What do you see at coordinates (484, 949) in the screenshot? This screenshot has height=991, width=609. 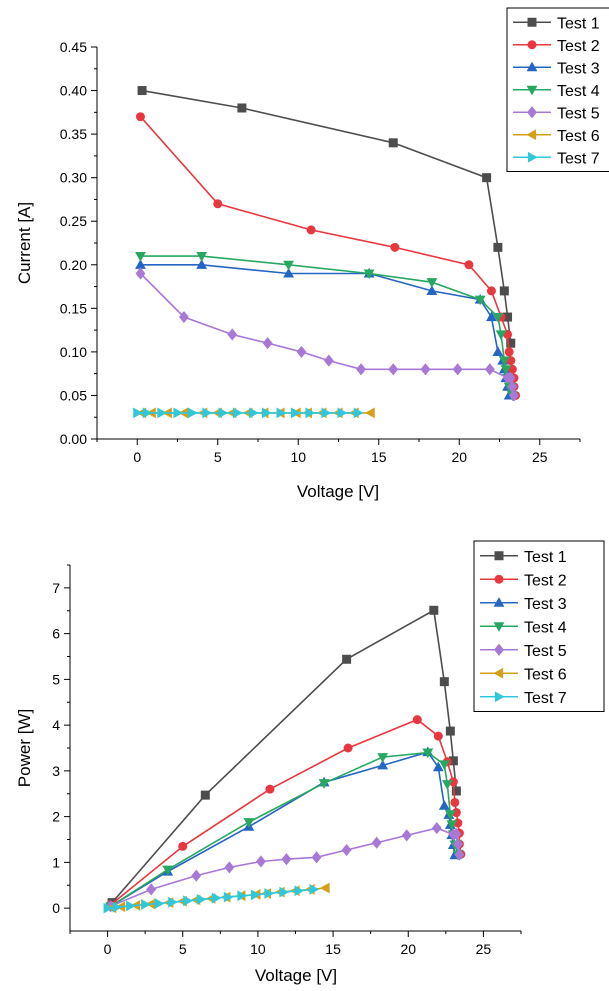 I see `x-tick-label: 25` at bounding box center [484, 949].